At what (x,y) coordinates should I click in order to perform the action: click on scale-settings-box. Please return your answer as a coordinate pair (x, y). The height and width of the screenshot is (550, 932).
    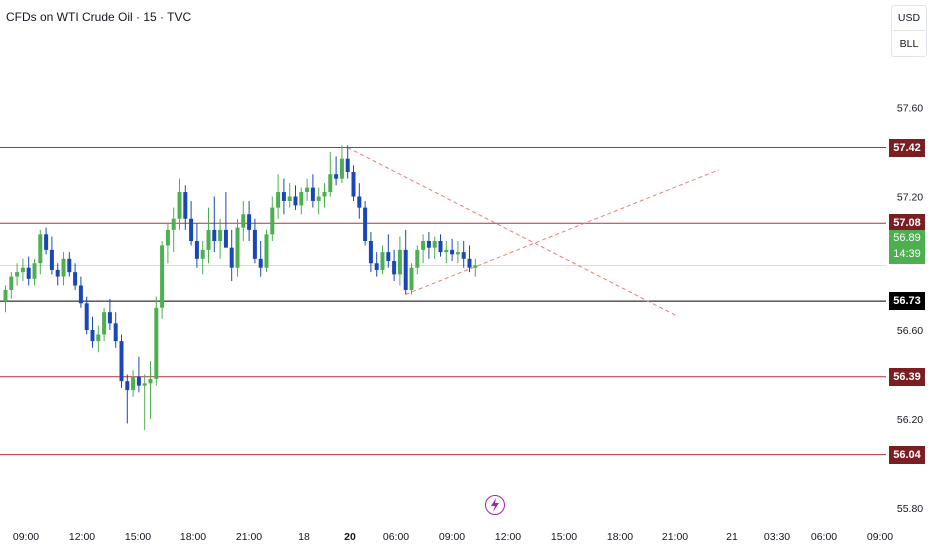
    Looking at the image, I should click on (909, 31).